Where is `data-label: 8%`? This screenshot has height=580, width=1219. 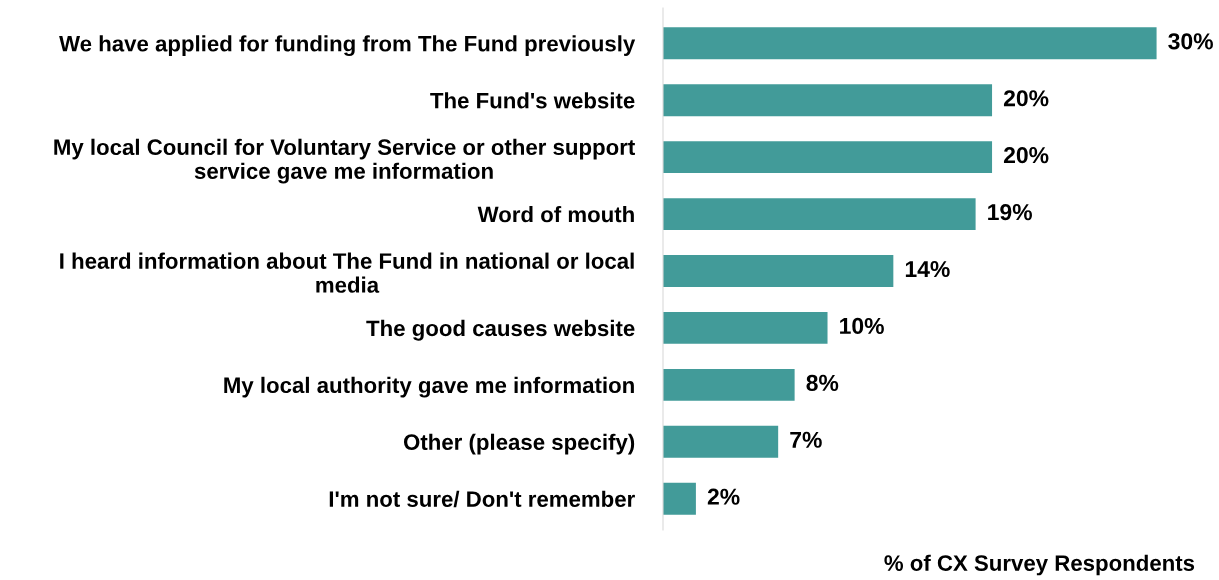
data-label: 8% is located at coordinates (822, 382).